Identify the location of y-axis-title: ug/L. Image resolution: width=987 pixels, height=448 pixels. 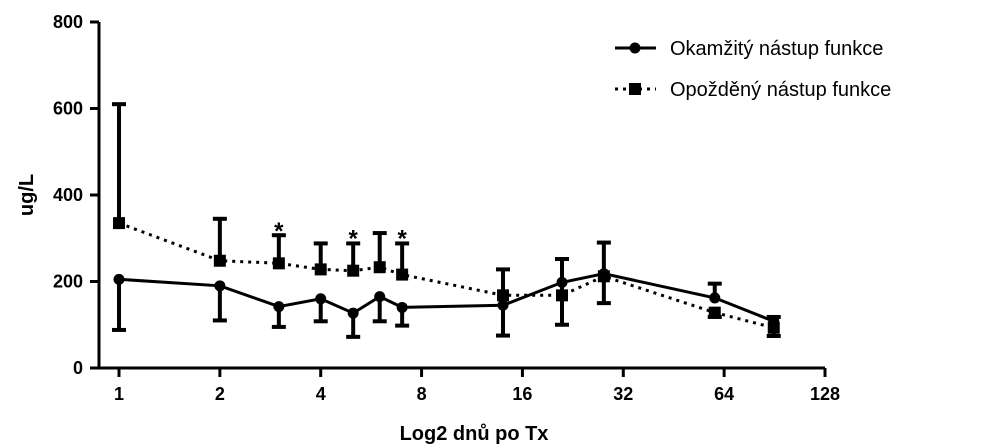
(27, 195).